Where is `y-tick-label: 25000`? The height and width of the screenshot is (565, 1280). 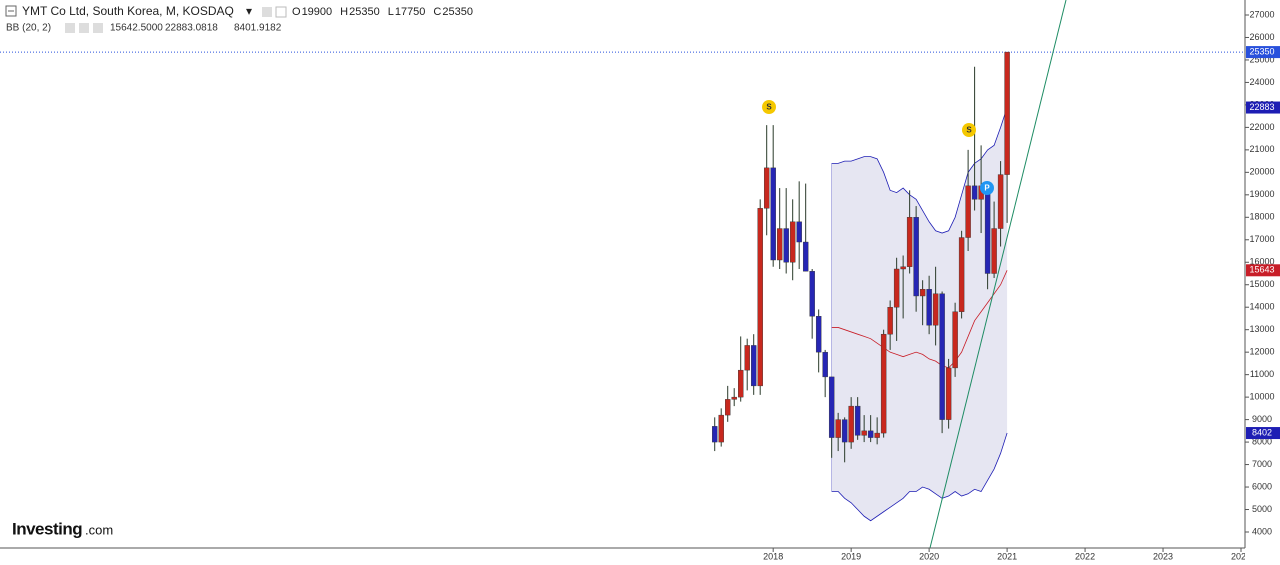 y-tick-label: 25000 is located at coordinates (1261, 59).